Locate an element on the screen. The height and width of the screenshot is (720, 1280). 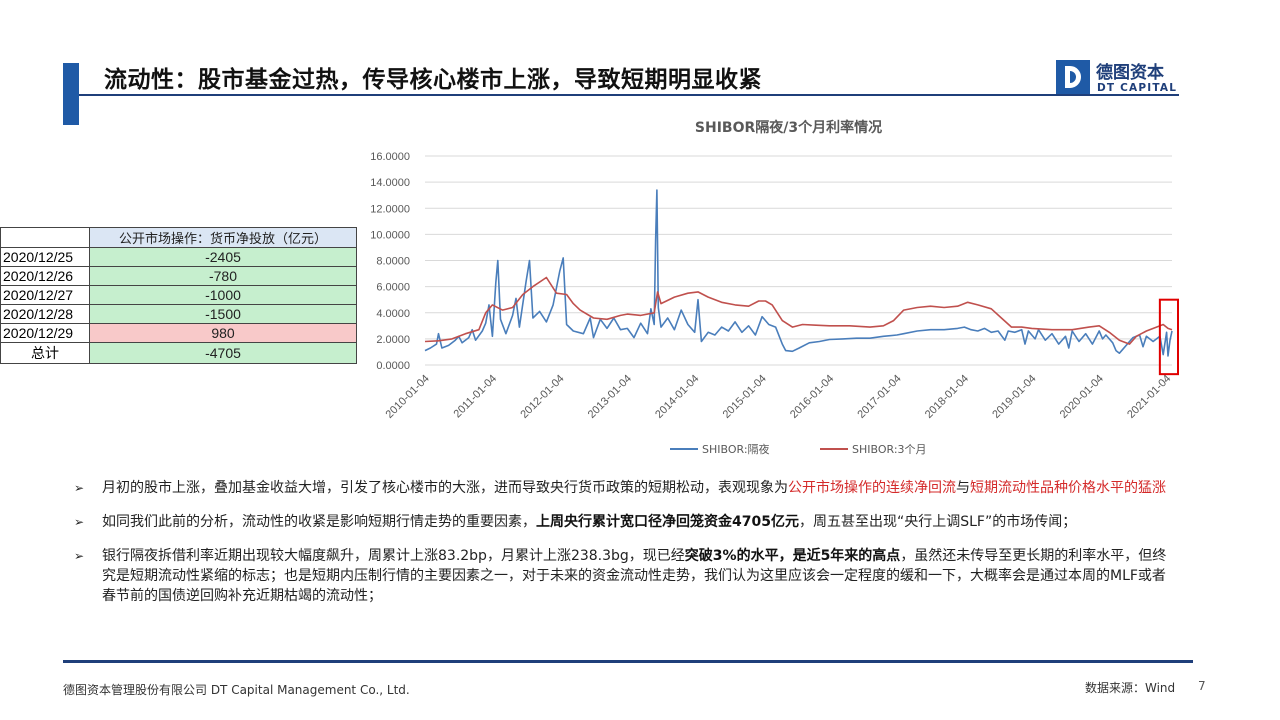
y-tick-label: 12.0000 is located at coordinates (390, 209).